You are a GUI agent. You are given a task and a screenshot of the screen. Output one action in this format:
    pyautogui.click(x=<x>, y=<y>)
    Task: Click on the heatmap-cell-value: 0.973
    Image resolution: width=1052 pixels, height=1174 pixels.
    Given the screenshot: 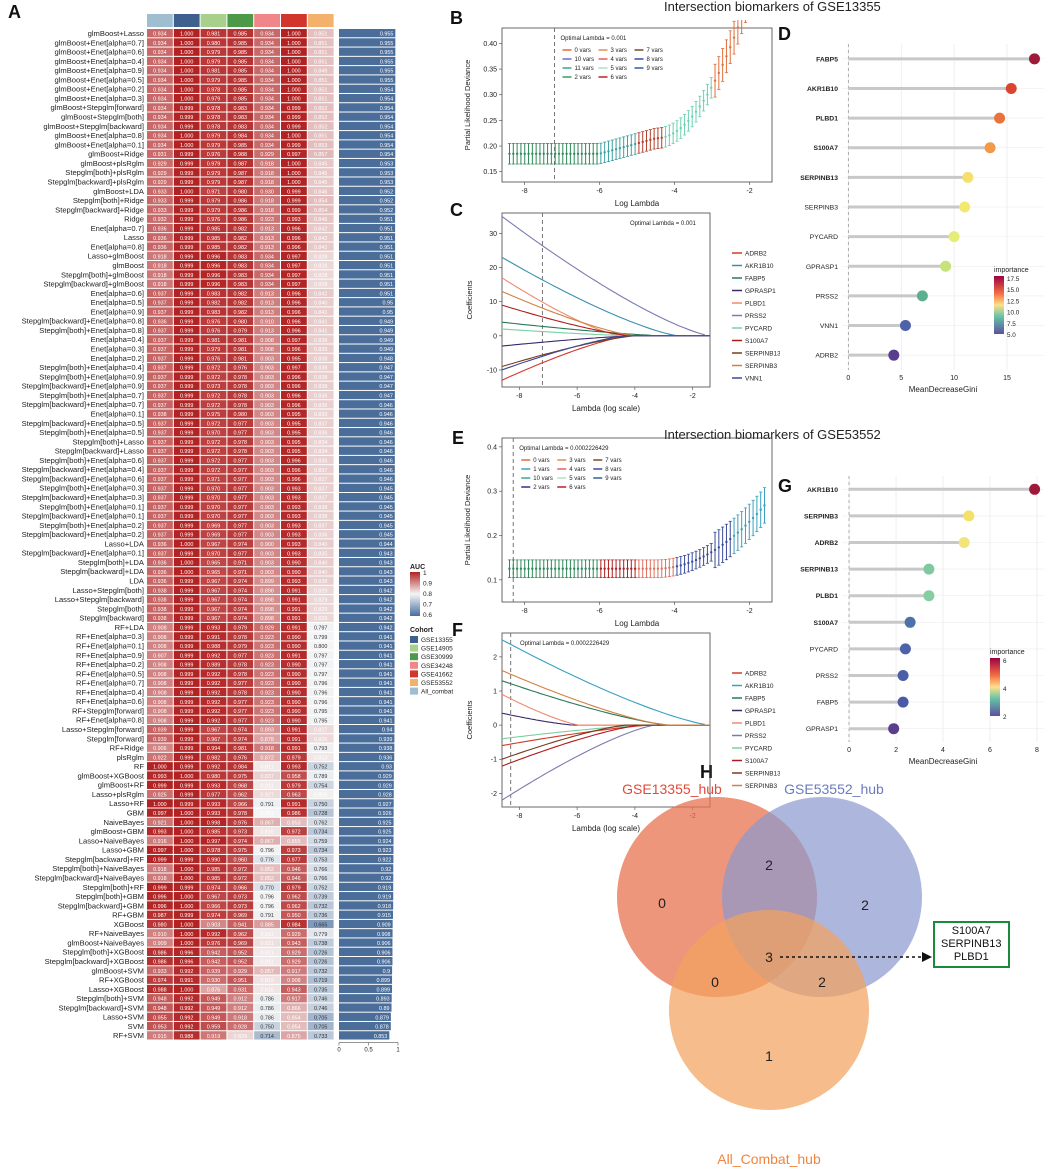 What is the action you would take?
    pyautogui.click(x=294, y=851)
    